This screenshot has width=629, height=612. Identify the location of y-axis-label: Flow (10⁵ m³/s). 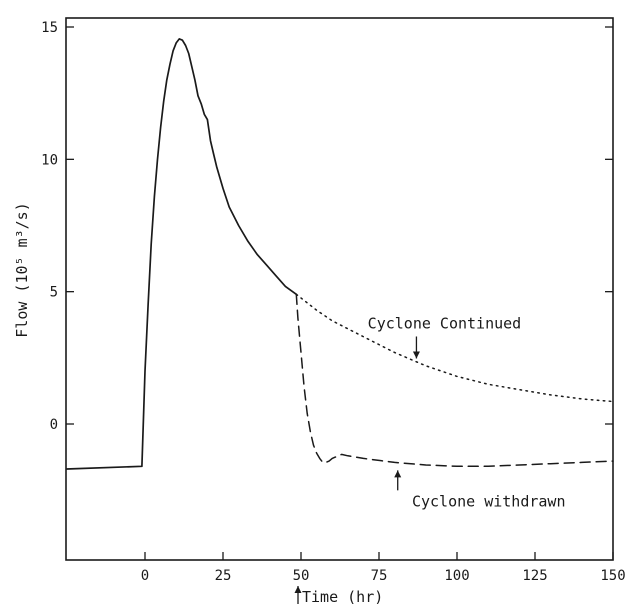
(22, 269).